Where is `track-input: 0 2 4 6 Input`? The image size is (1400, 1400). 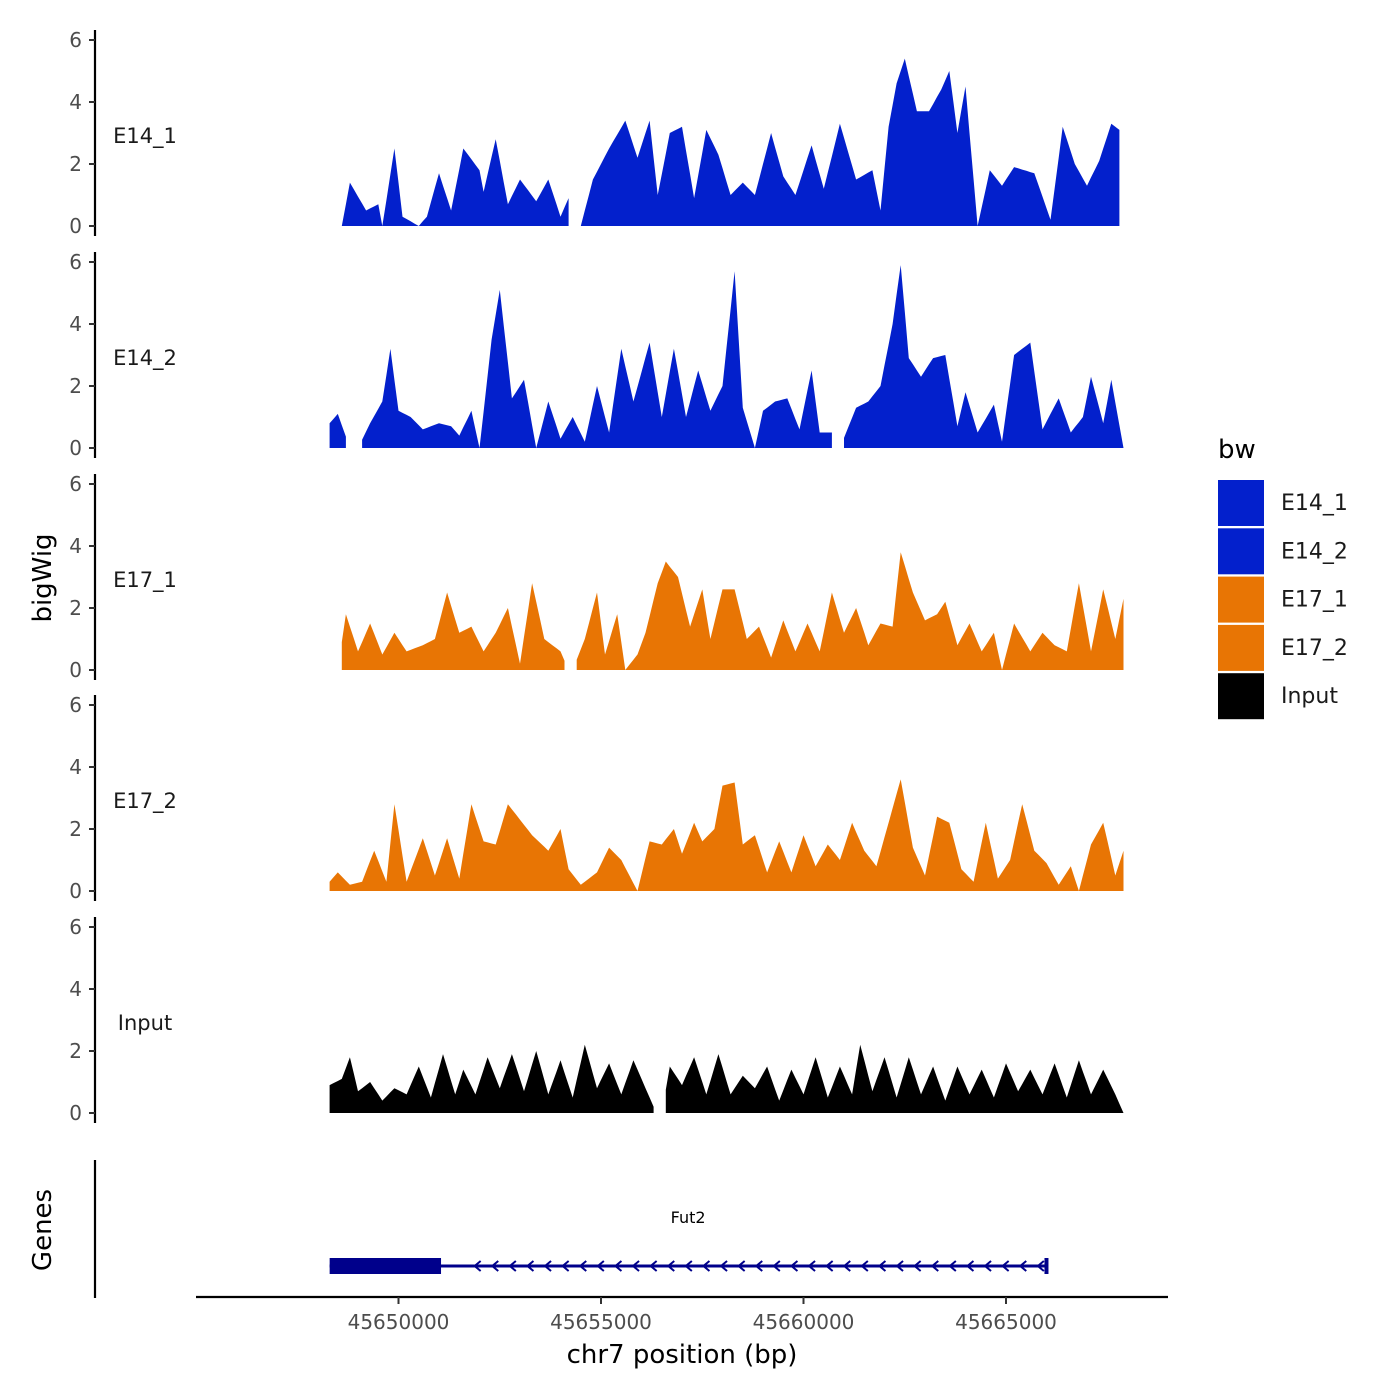
track-input: 0 2 4 6 Input is located at coordinates (596, 1020).